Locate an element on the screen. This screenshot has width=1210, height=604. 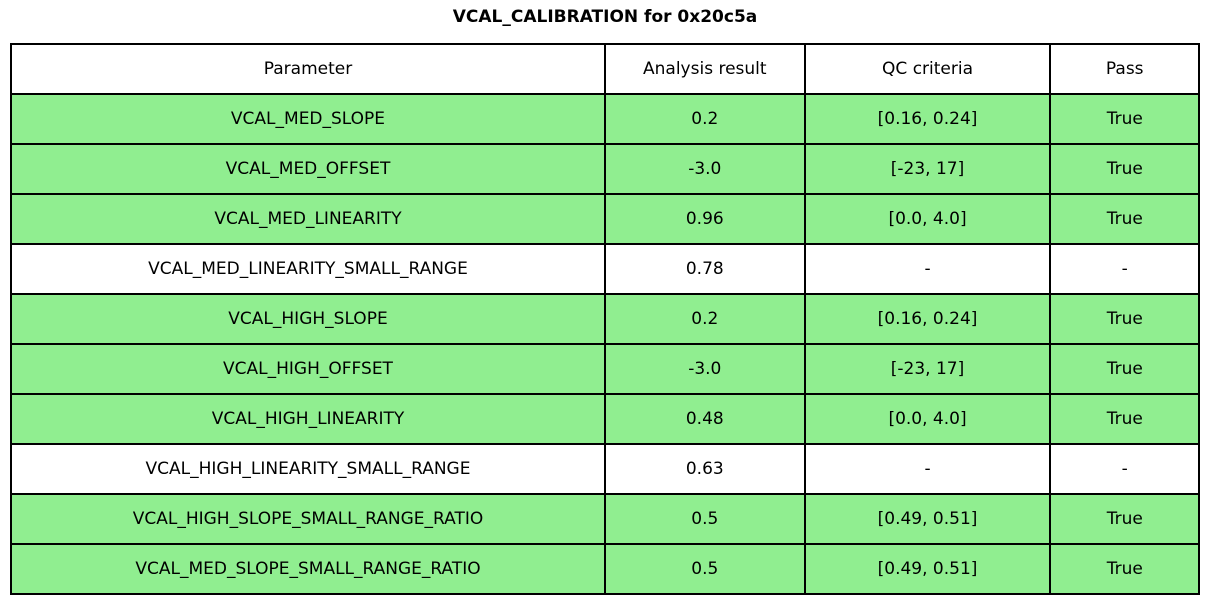
cell-parameter: VCAL_HIGH_SLOPE_SMALL_RANGE_RATIO is located at coordinates (308, 519).